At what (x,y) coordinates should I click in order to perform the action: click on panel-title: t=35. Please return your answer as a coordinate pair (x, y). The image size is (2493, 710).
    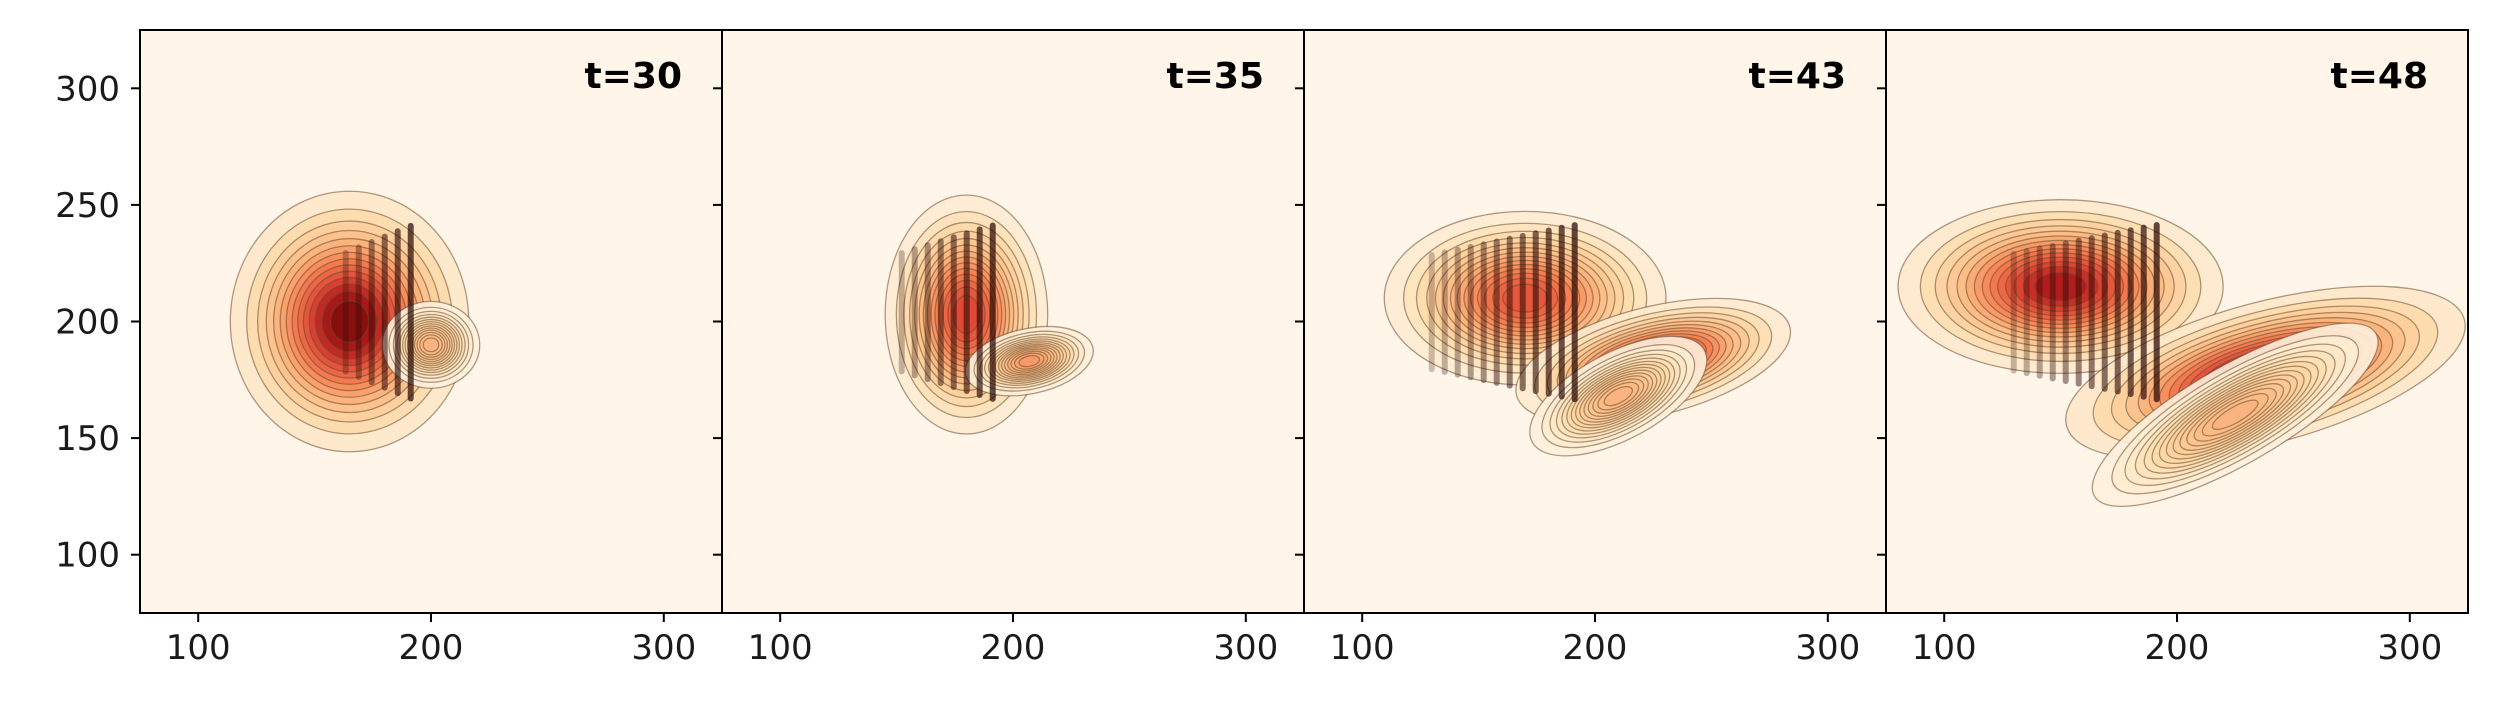
    Looking at the image, I should click on (1215, 76).